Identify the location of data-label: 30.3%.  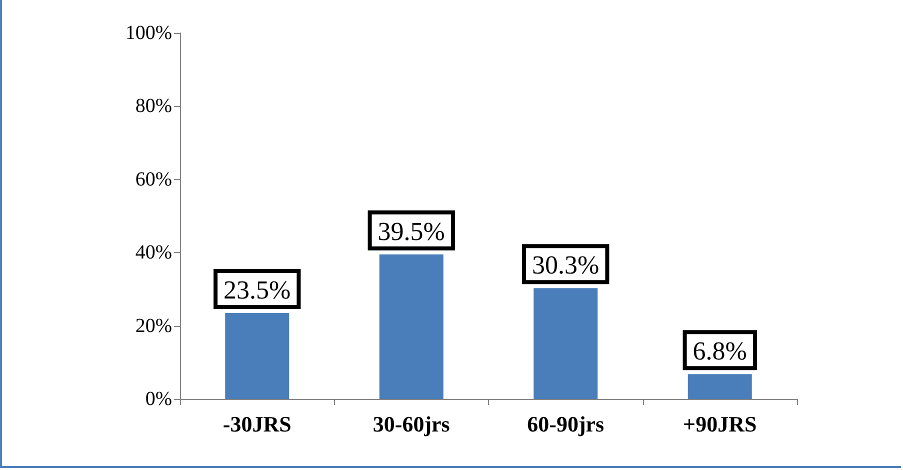
(566, 265).